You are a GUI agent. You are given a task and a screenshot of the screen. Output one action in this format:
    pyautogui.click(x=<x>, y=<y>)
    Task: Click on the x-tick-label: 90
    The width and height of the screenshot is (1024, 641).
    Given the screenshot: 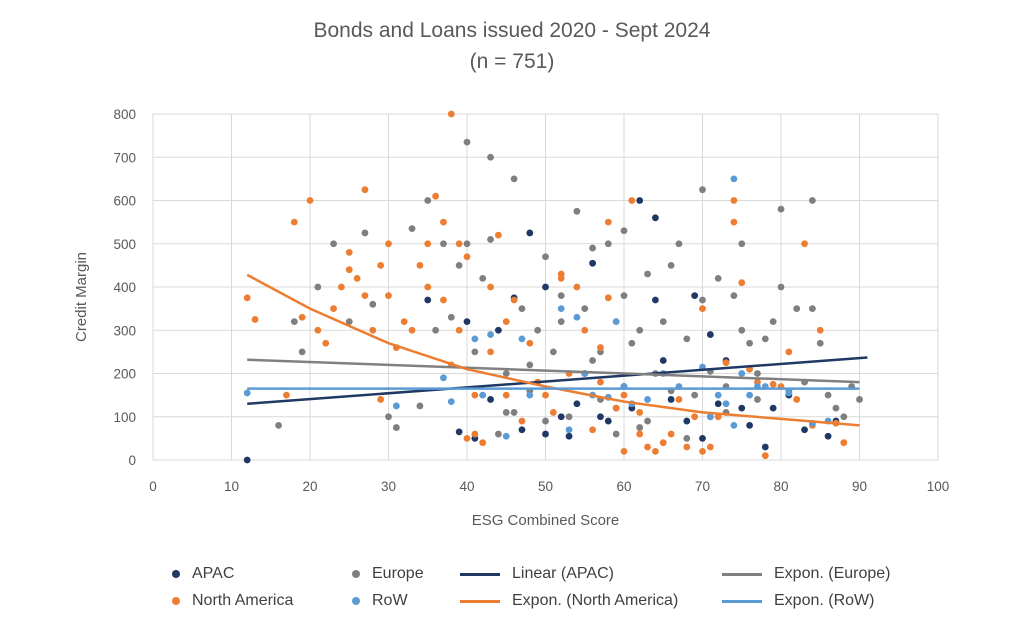 What is the action you would take?
    pyautogui.click(x=859, y=486)
    